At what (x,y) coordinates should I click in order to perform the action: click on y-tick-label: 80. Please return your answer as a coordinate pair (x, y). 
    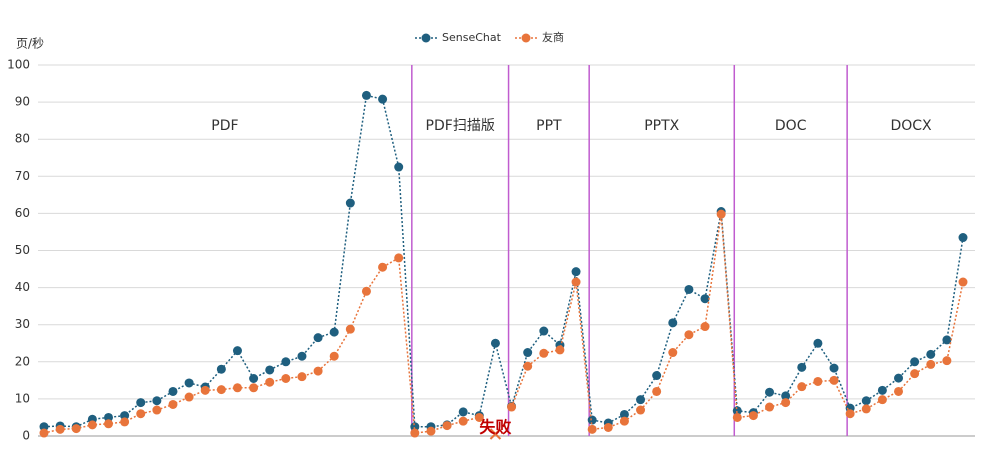
    Looking at the image, I should click on (22, 139).